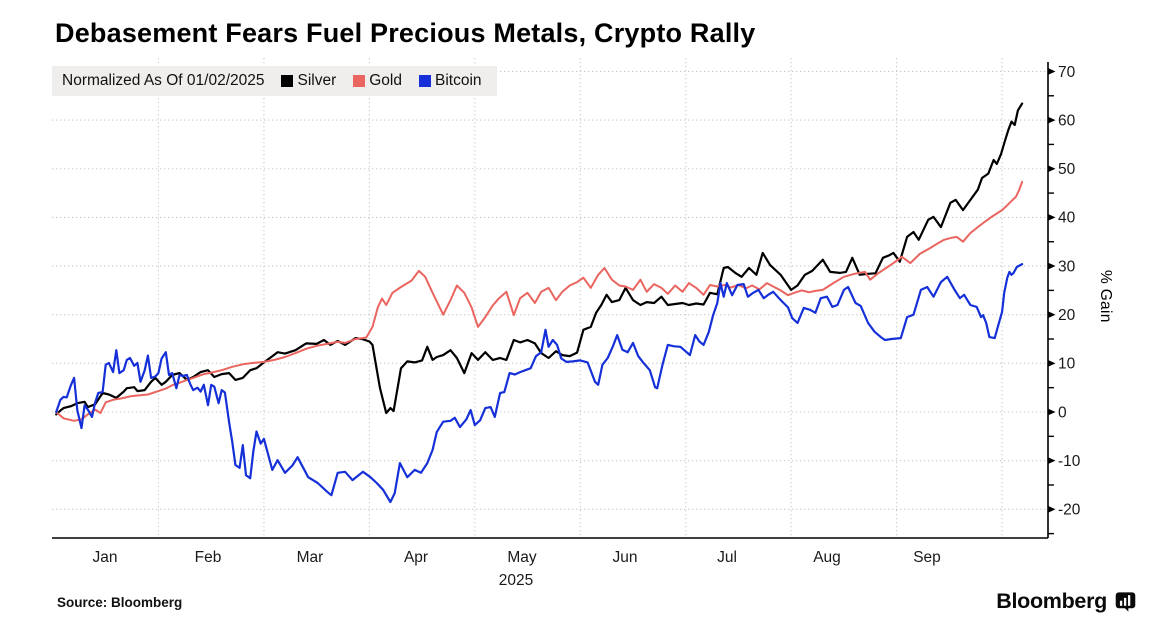 This screenshot has width=1170, height=642. Describe the element at coordinates (1125, 601) in the screenshot. I see `bloomberg-logo-icon` at that location.